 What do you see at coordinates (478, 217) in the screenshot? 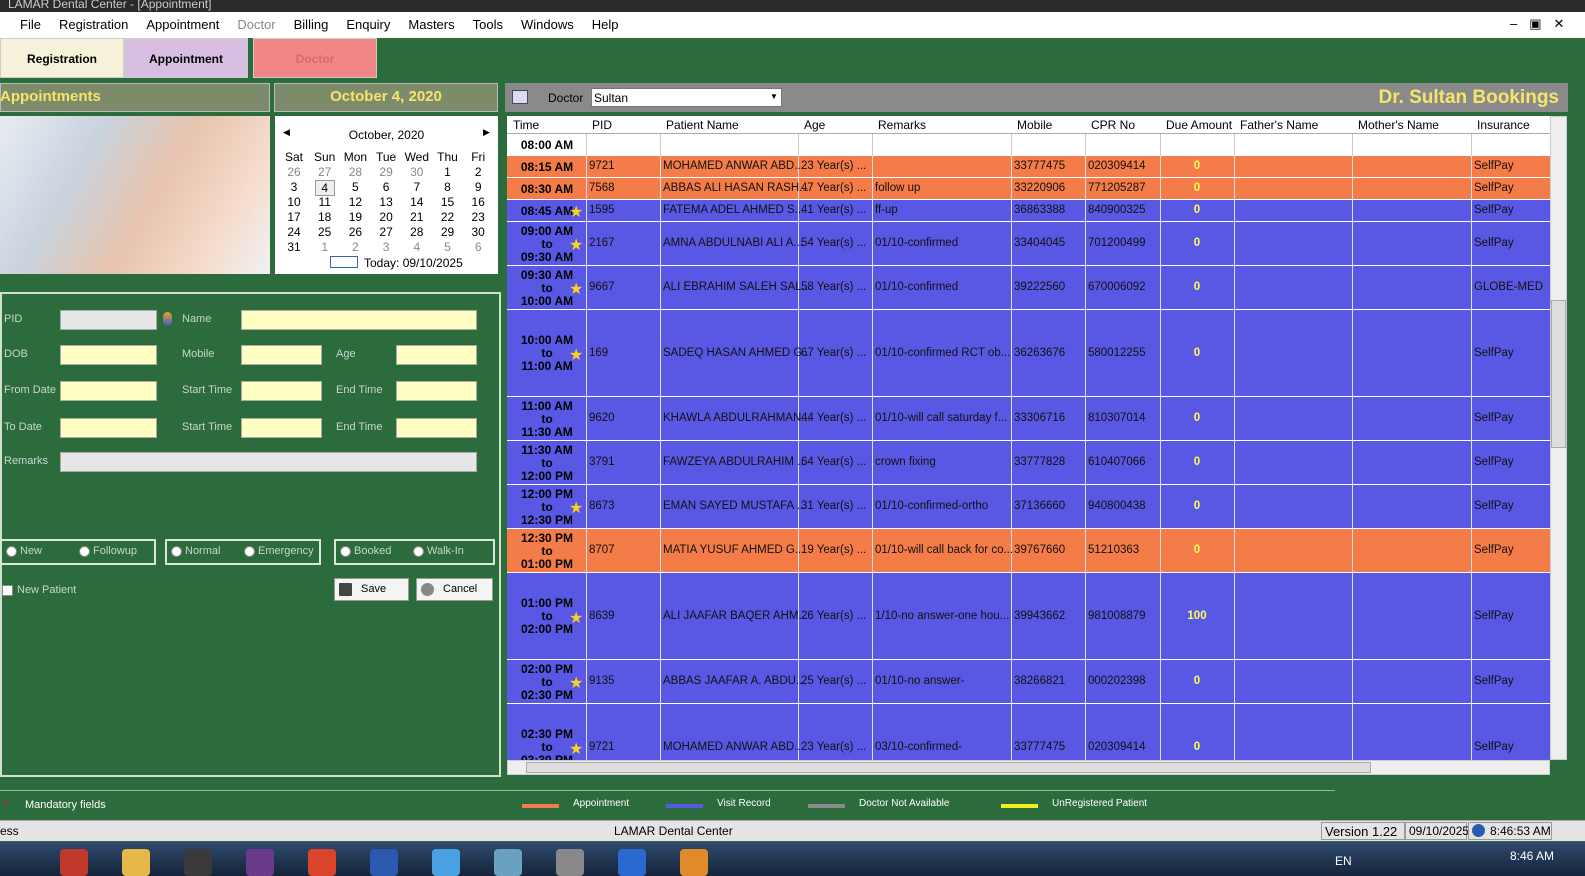
I see `cal-day: 23` at bounding box center [478, 217].